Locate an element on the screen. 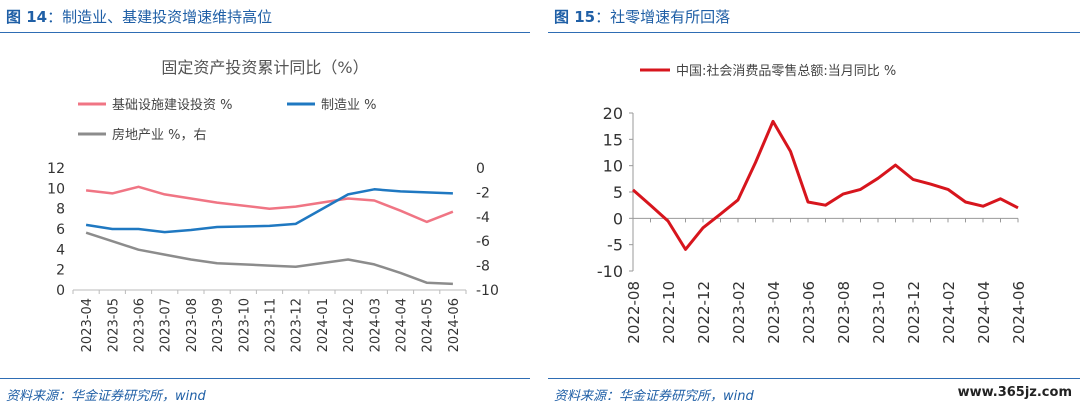 This screenshot has width=1080, height=409. y-tick-label: -5 is located at coordinates (615, 245).